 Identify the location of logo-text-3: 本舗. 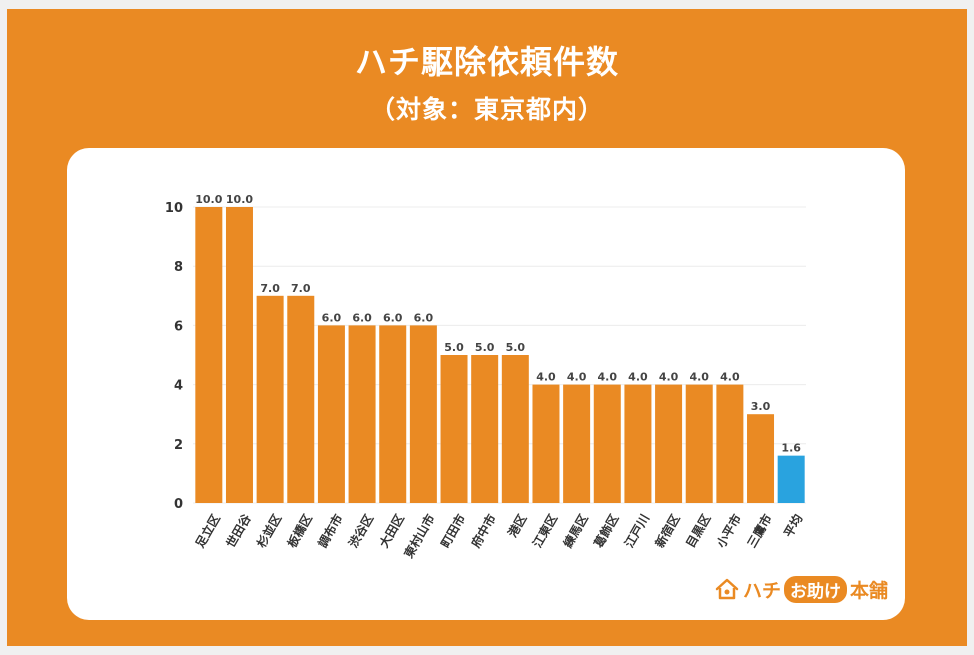
(869, 590).